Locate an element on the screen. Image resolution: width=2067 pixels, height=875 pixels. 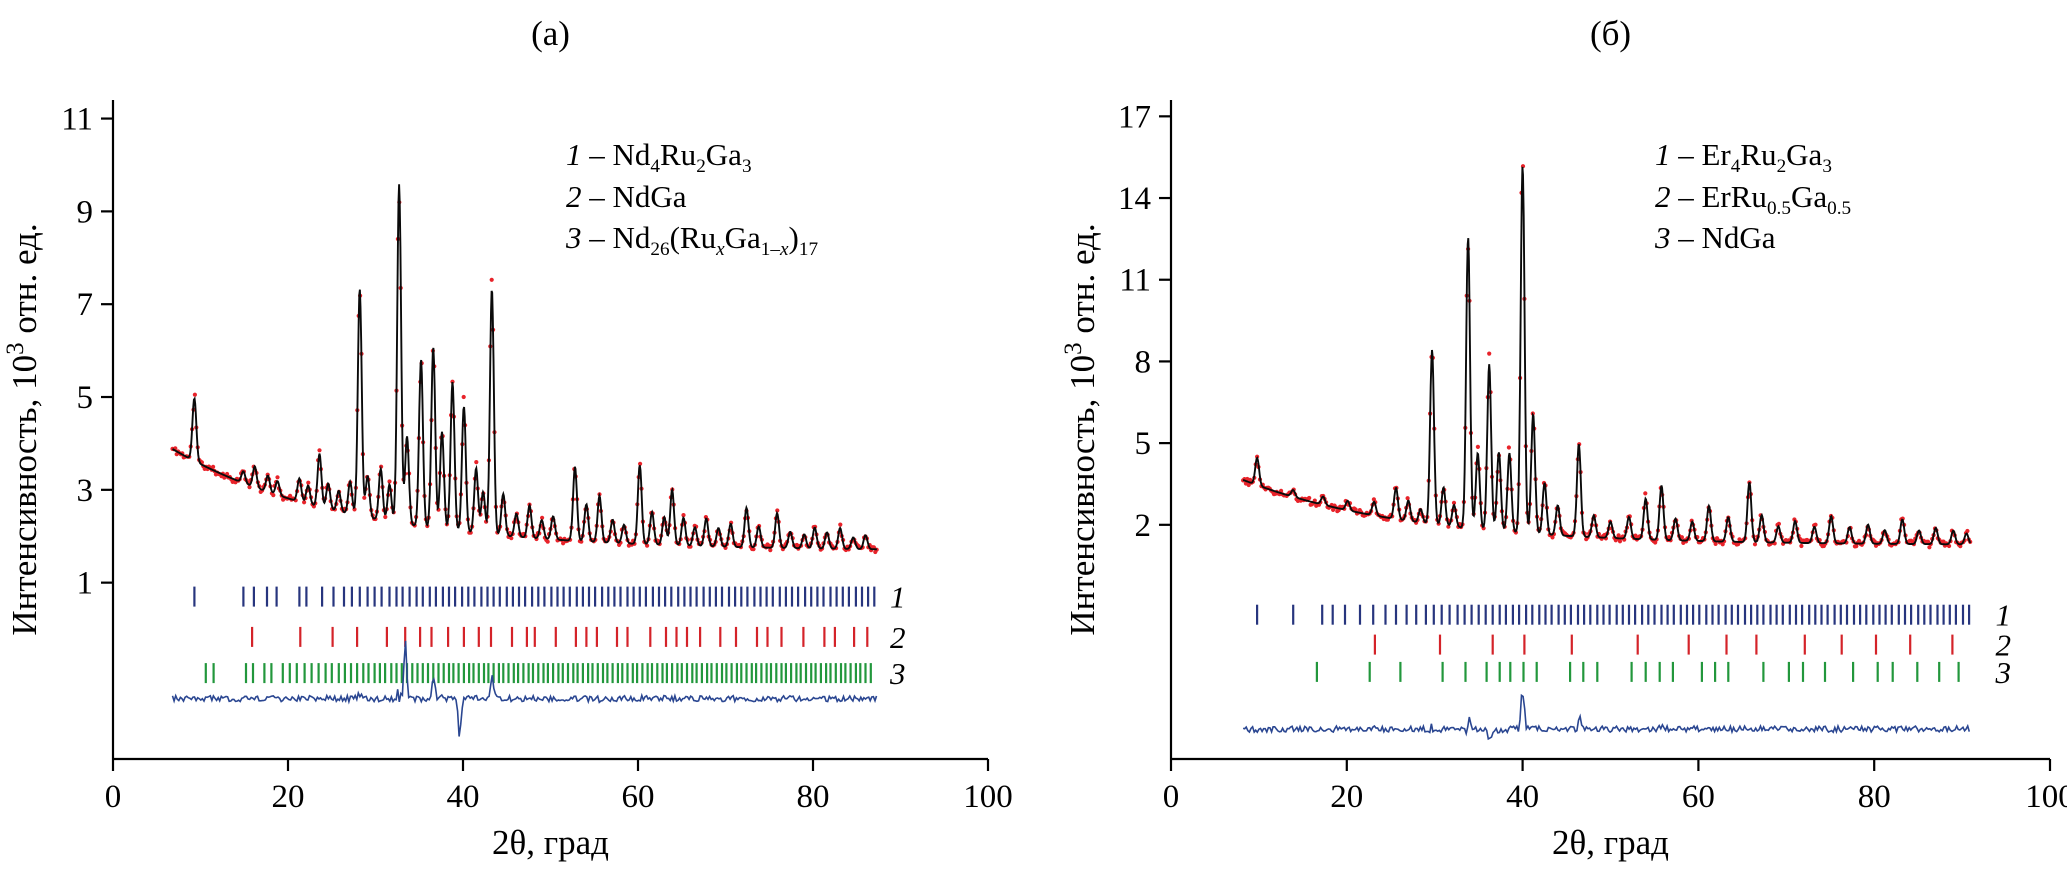
legend-item: 2 – ErRu0.5Ga0.5 is located at coordinates (1753, 198).